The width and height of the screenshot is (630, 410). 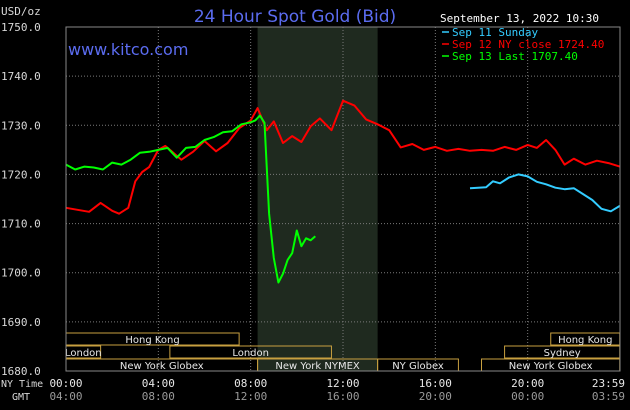 I want to click on x-tick-label-gmt: 16:00, so click(x=342, y=396).